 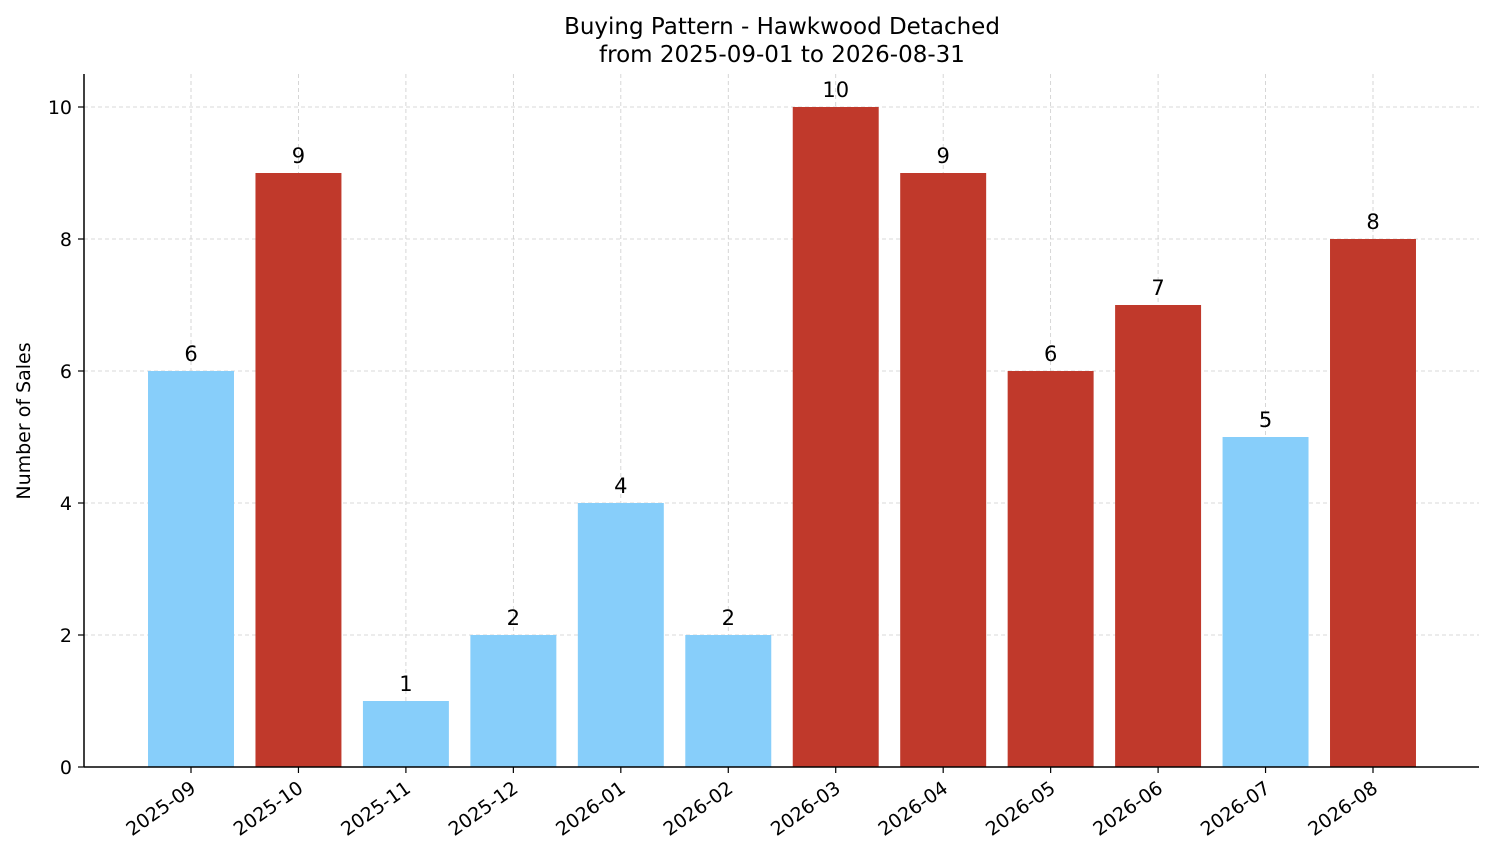 I want to click on x-tick-label: 2025-10, so click(x=269, y=809).